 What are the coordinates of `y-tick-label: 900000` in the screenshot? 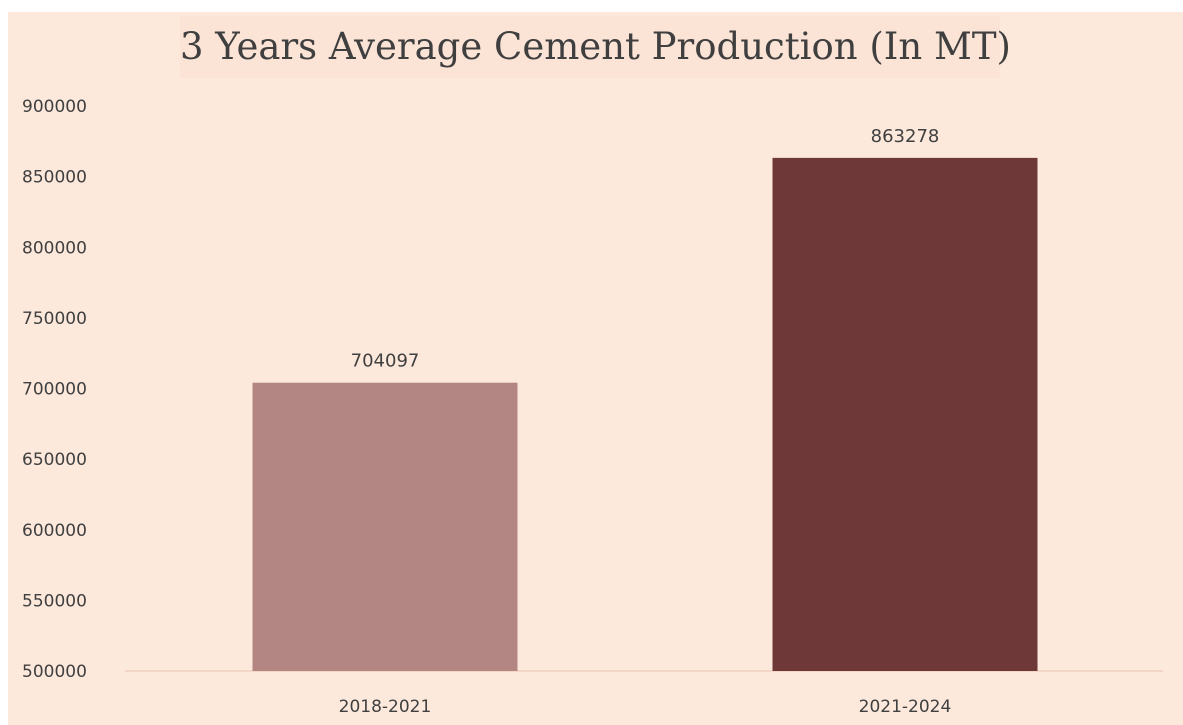 It's located at (54, 107).